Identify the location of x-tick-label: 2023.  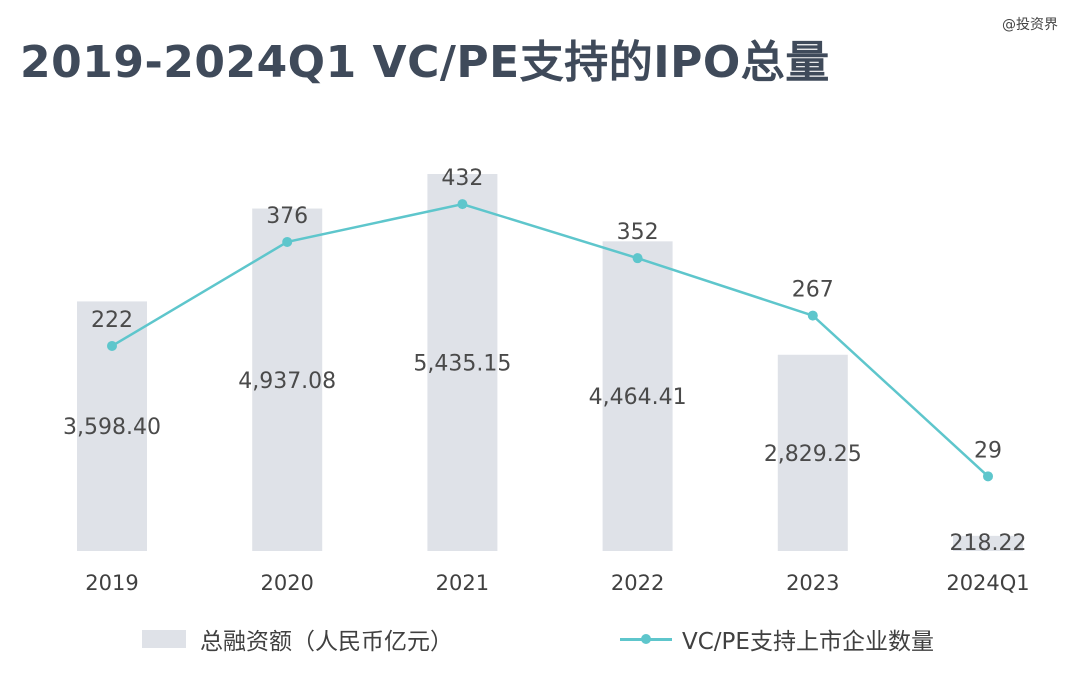
(812, 583).